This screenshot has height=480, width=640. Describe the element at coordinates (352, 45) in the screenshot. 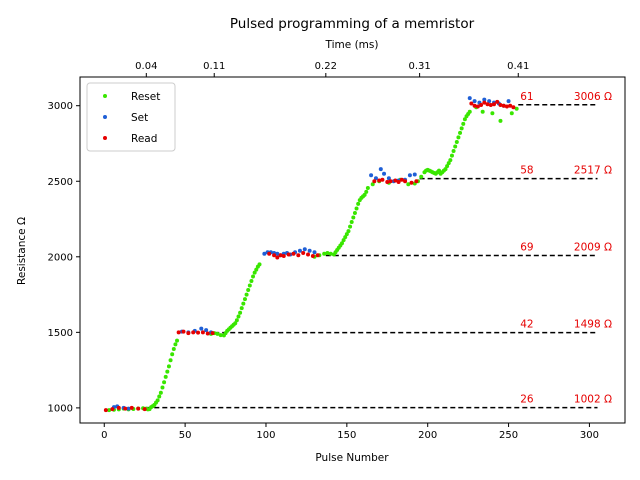

I see `top-axis-label: Time (ms)` at that location.